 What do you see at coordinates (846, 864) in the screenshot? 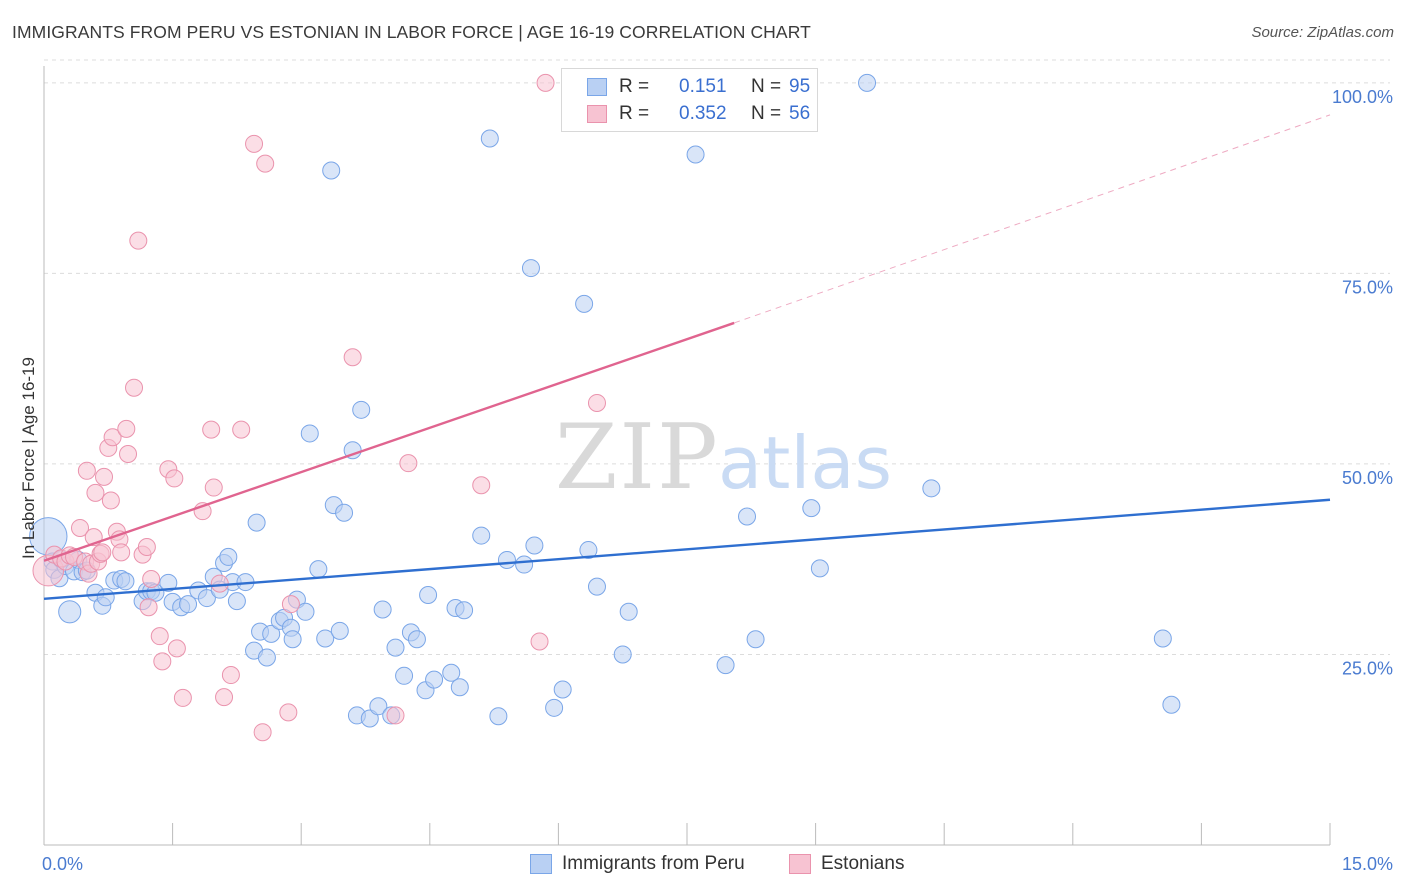
I see `bottom-legend-estonians: Estonians` at bounding box center [846, 864].